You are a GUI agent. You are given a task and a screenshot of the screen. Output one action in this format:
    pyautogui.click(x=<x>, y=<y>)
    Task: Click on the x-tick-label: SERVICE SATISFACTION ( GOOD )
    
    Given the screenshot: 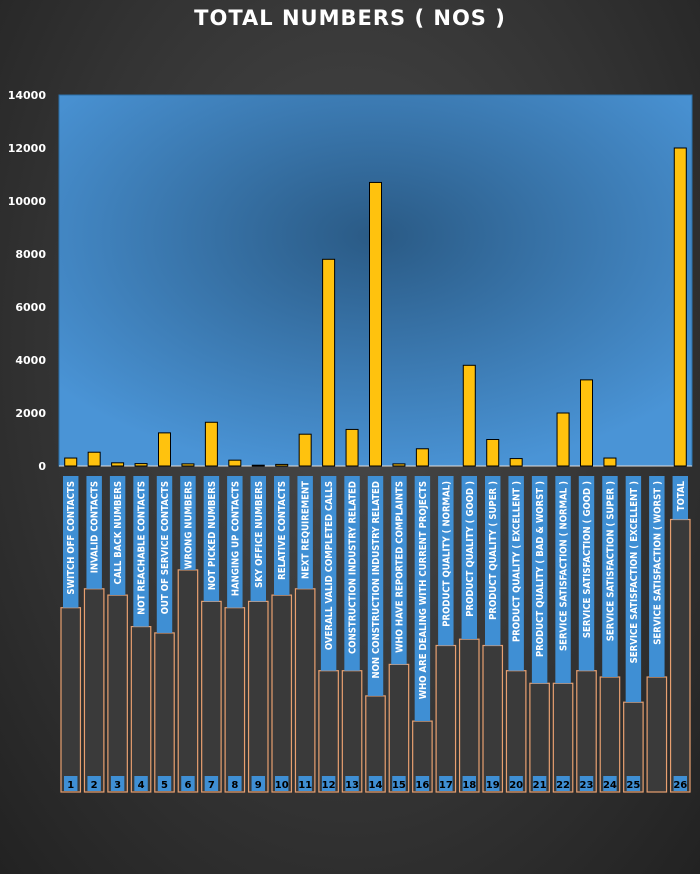 What is the action you would take?
    pyautogui.click(x=587, y=559)
    